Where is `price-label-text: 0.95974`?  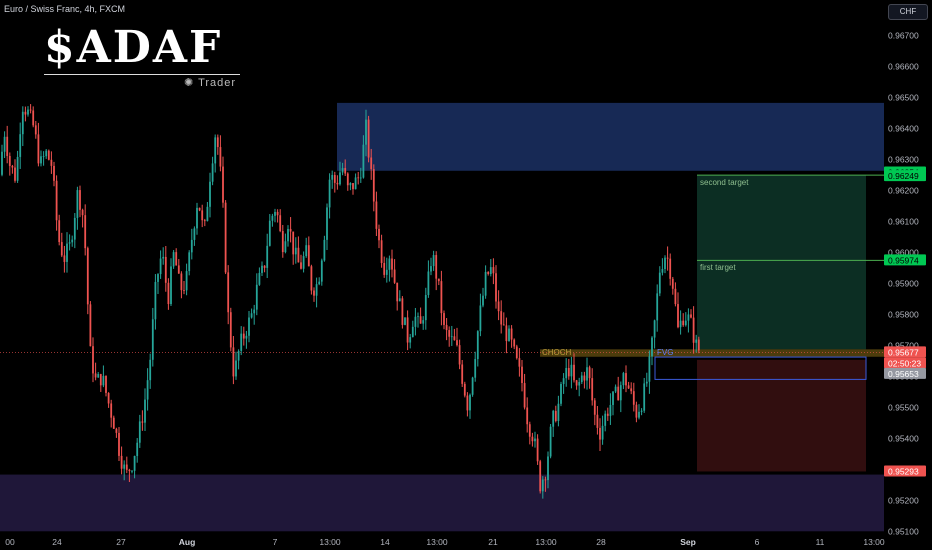 price-label-text: 0.95974 is located at coordinates (903, 260).